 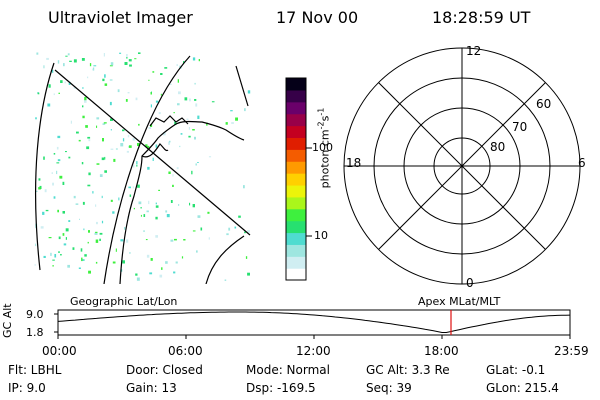 I want to click on glat-status: GLat: -0.1, so click(x=516, y=370).